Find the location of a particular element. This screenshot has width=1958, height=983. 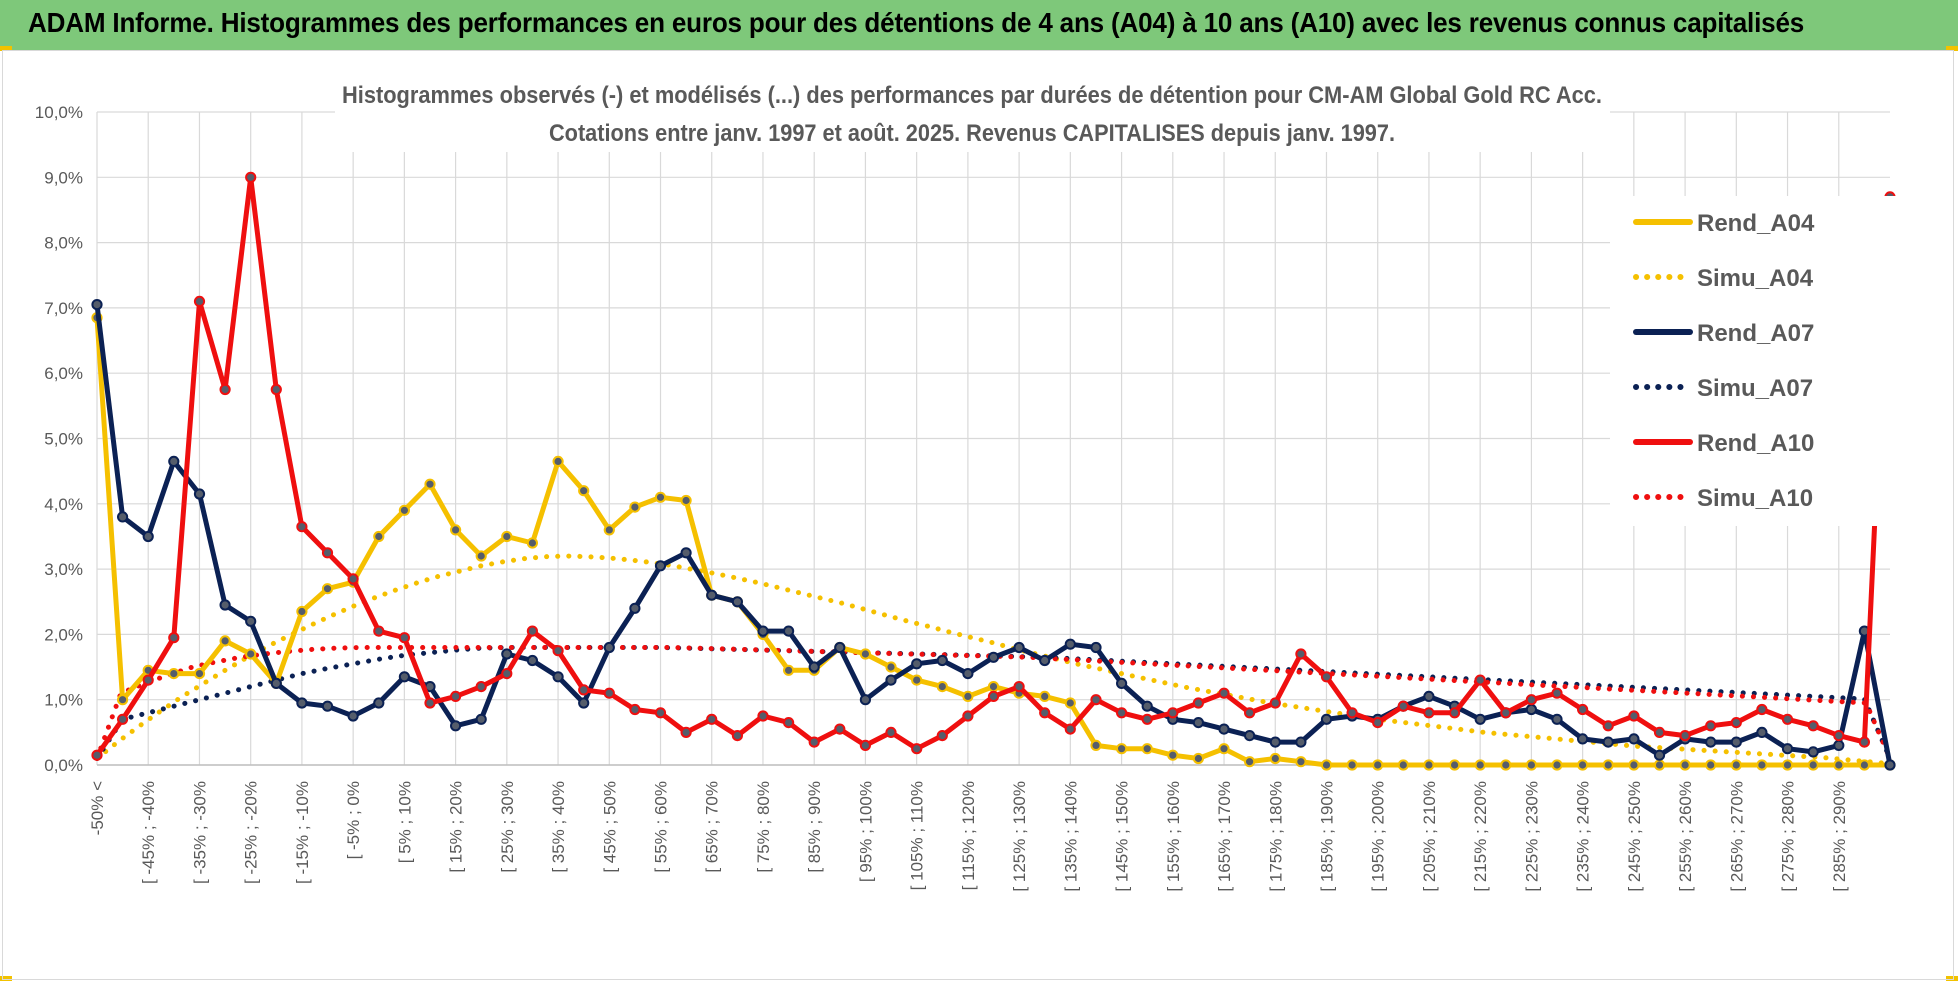

x-tick-label: [ 135% ; 140% is located at coordinates (1070, 836).